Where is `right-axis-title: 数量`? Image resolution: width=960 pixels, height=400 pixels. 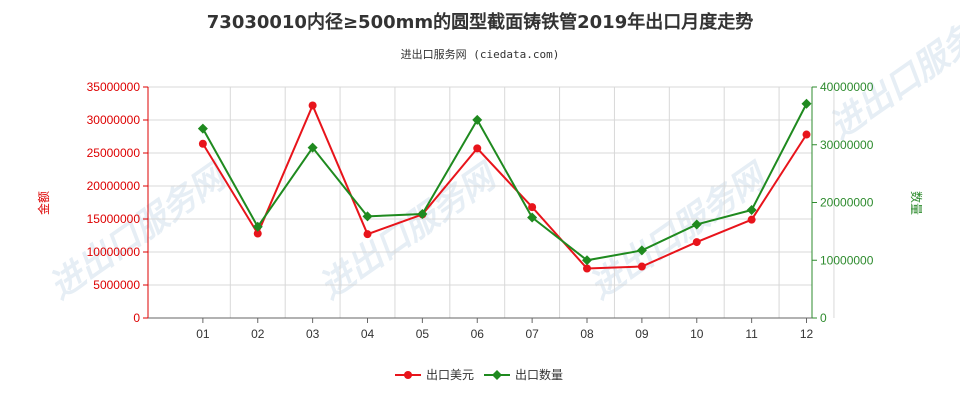
right-axis-title: 数量 is located at coordinates (916, 203).